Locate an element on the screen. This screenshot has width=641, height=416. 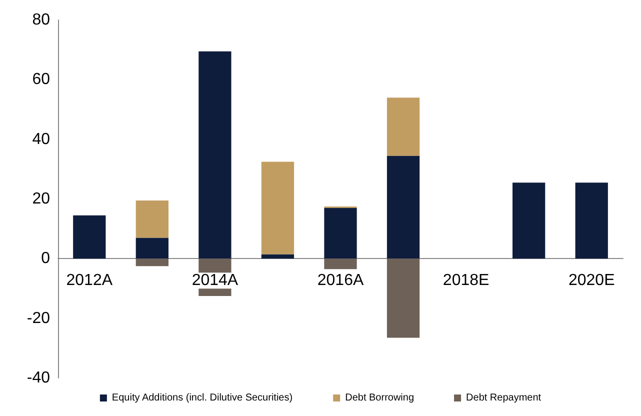
legend-label: Debt Borrowing is located at coordinates (379, 398).